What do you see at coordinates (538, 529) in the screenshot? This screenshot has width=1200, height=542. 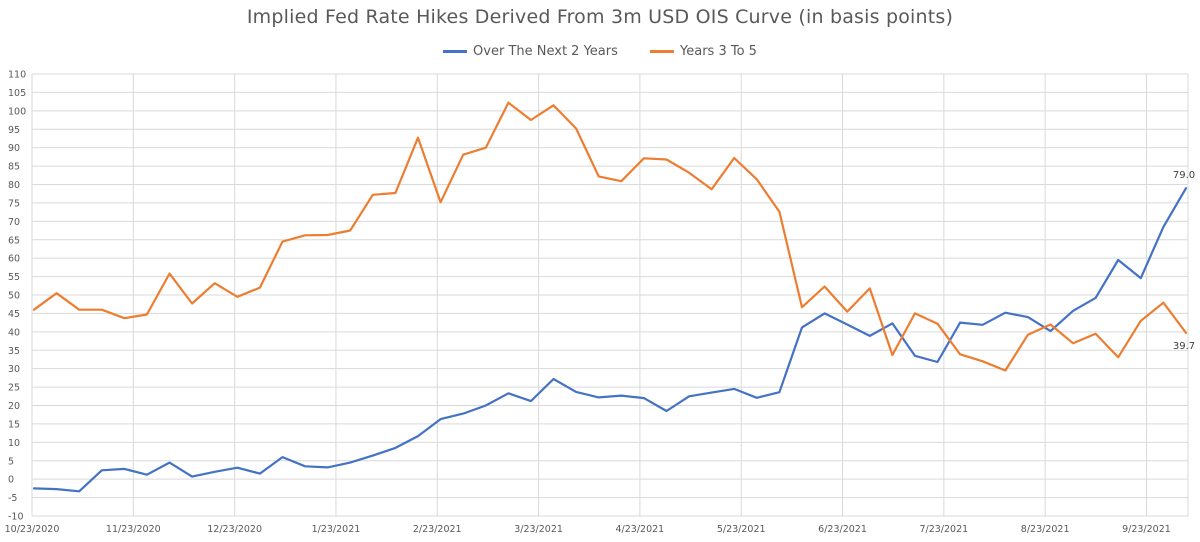 I see `x-tick-label: 3/23/2021` at bounding box center [538, 529].